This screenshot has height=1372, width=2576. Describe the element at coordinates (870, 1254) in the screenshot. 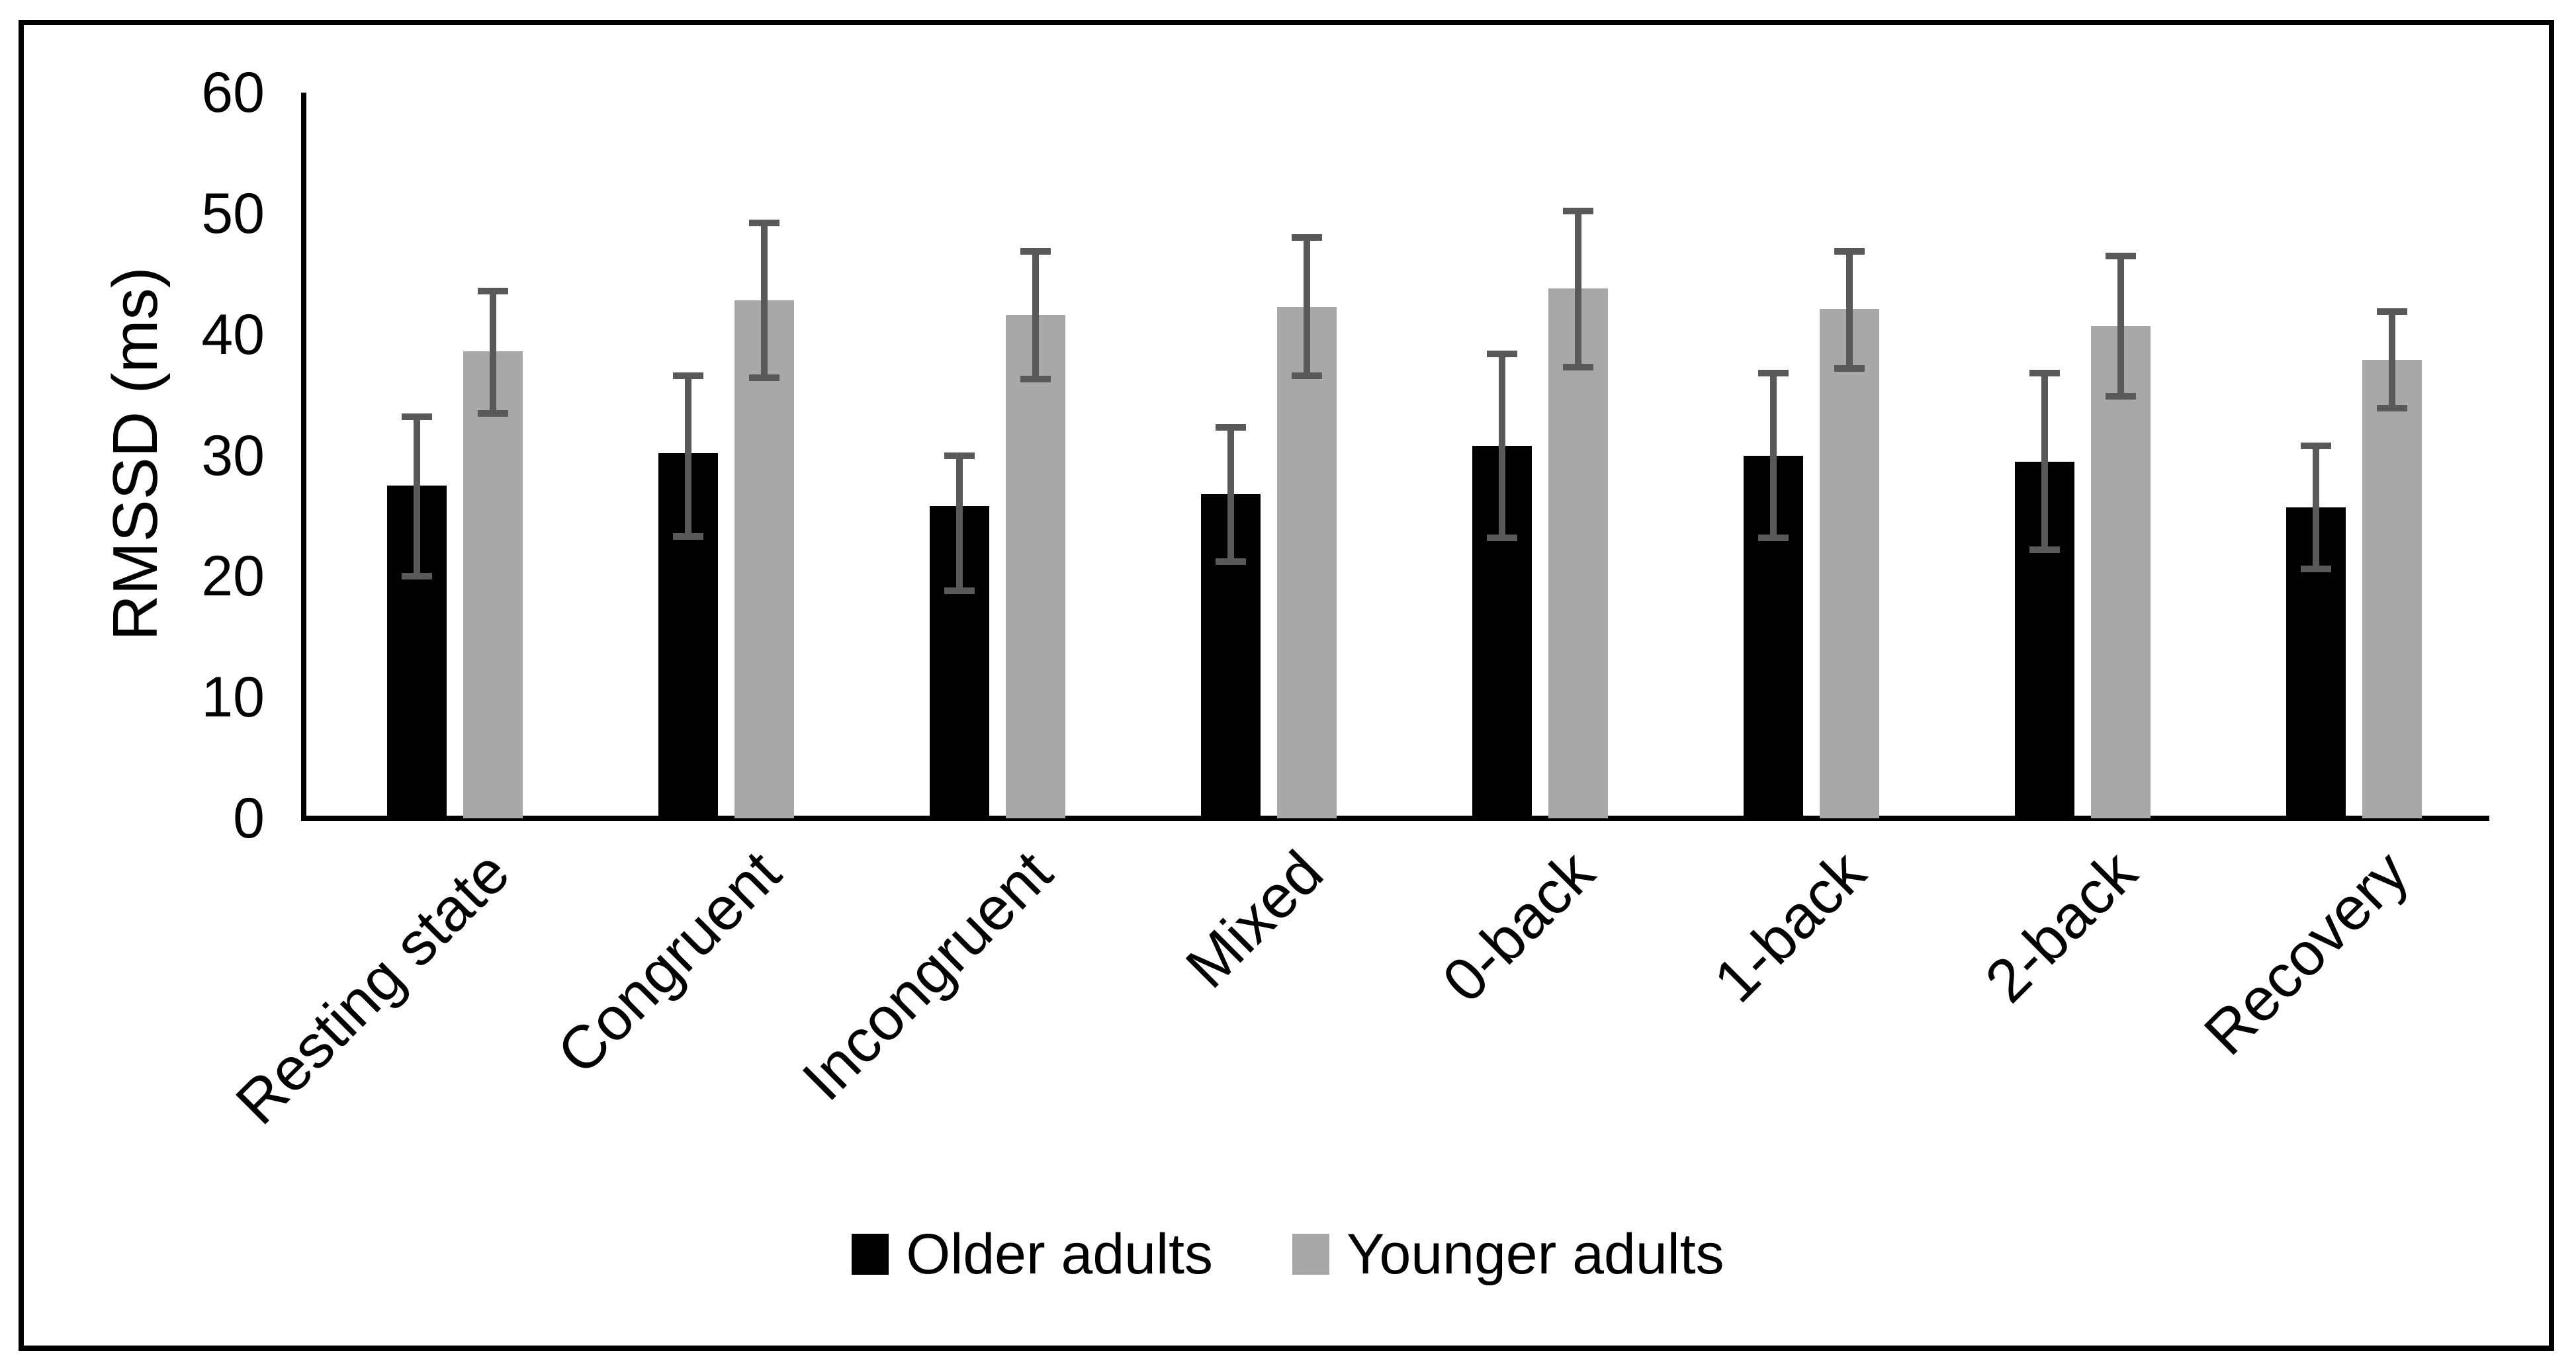

I see `legend-swatch-older-adults` at that location.